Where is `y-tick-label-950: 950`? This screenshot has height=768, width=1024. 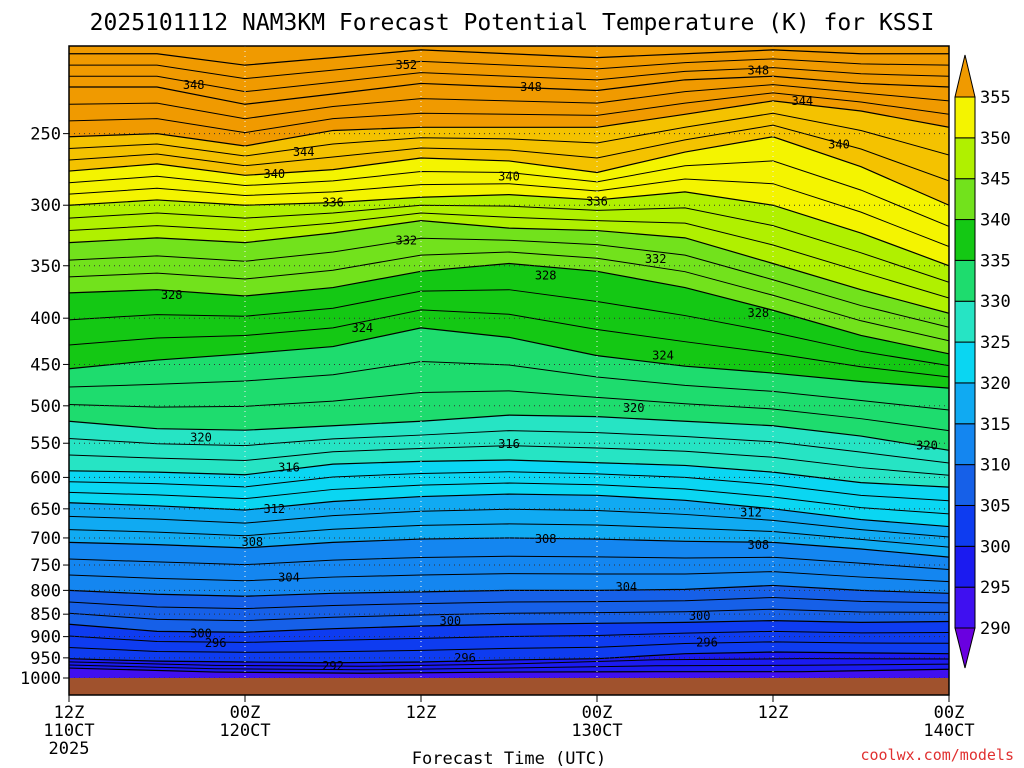 y-tick-label-950: 950 is located at coordinates (45, 659).